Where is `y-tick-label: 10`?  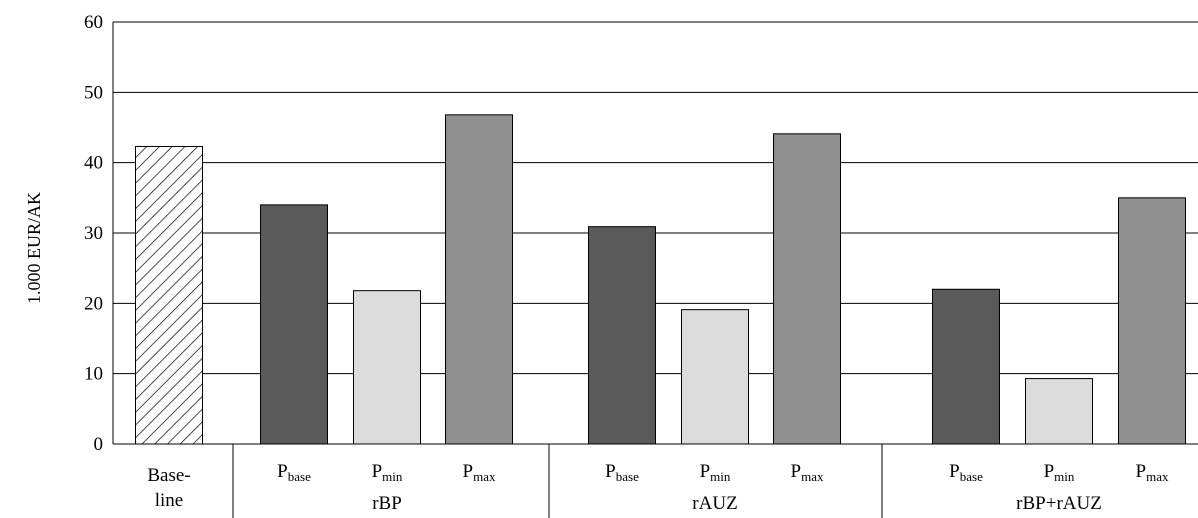 y-tick-label: 10 is located at coordinates (93, 374).